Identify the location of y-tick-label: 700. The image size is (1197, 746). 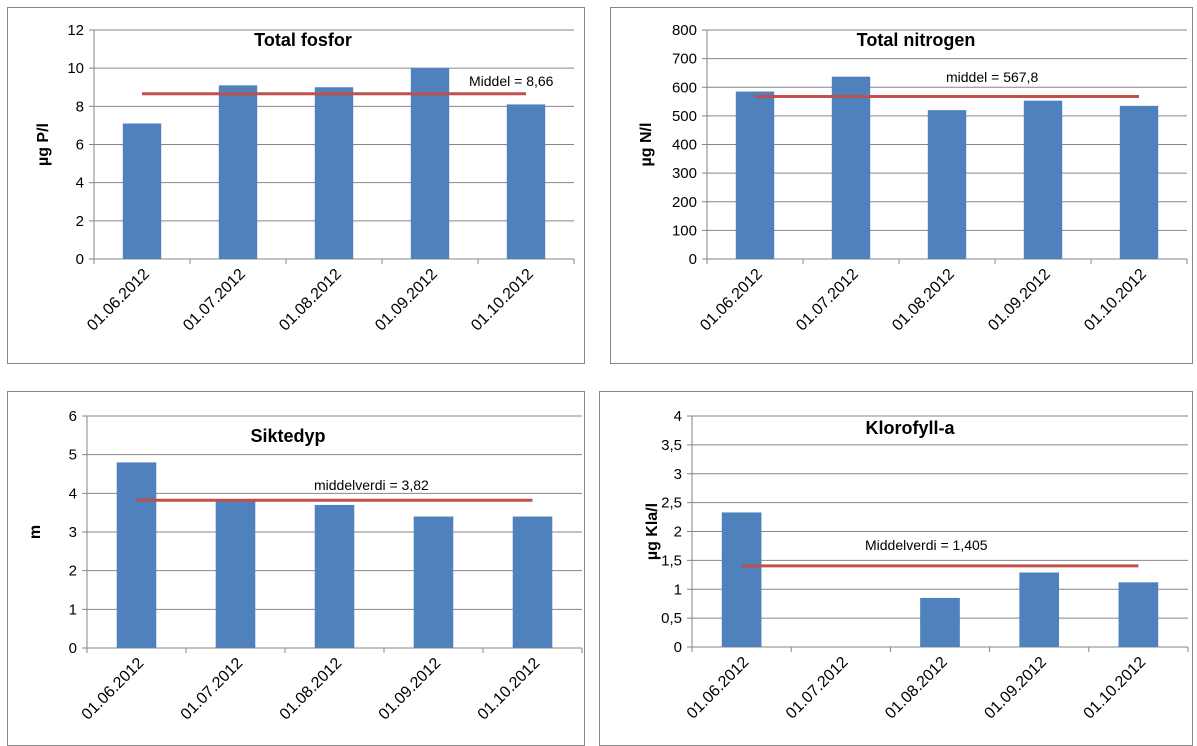
(684, 59).